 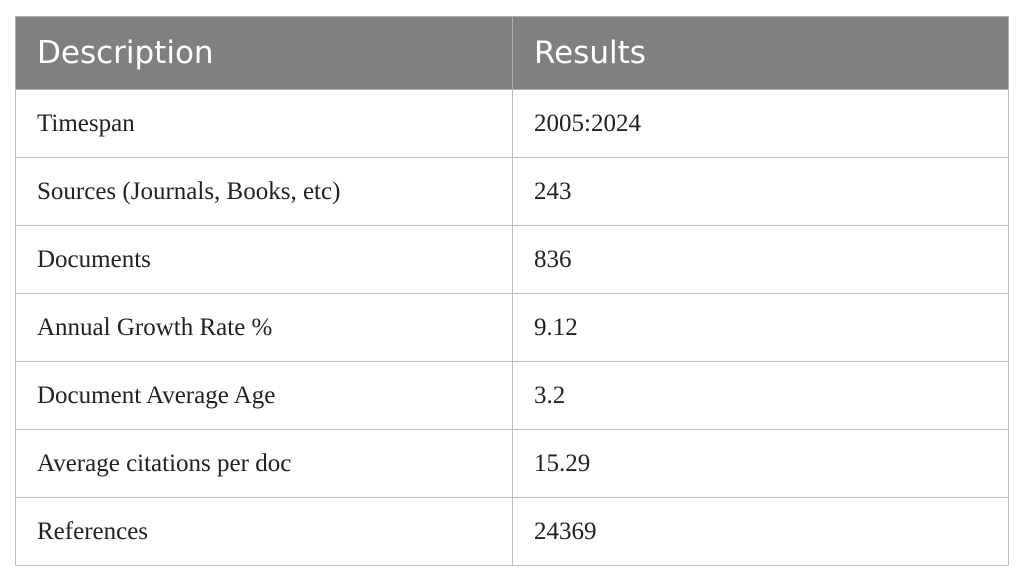 What do you see at coordinates (264, 531) in the screenshot?
I see `table-cell: References` at bounding box center [264, 531].